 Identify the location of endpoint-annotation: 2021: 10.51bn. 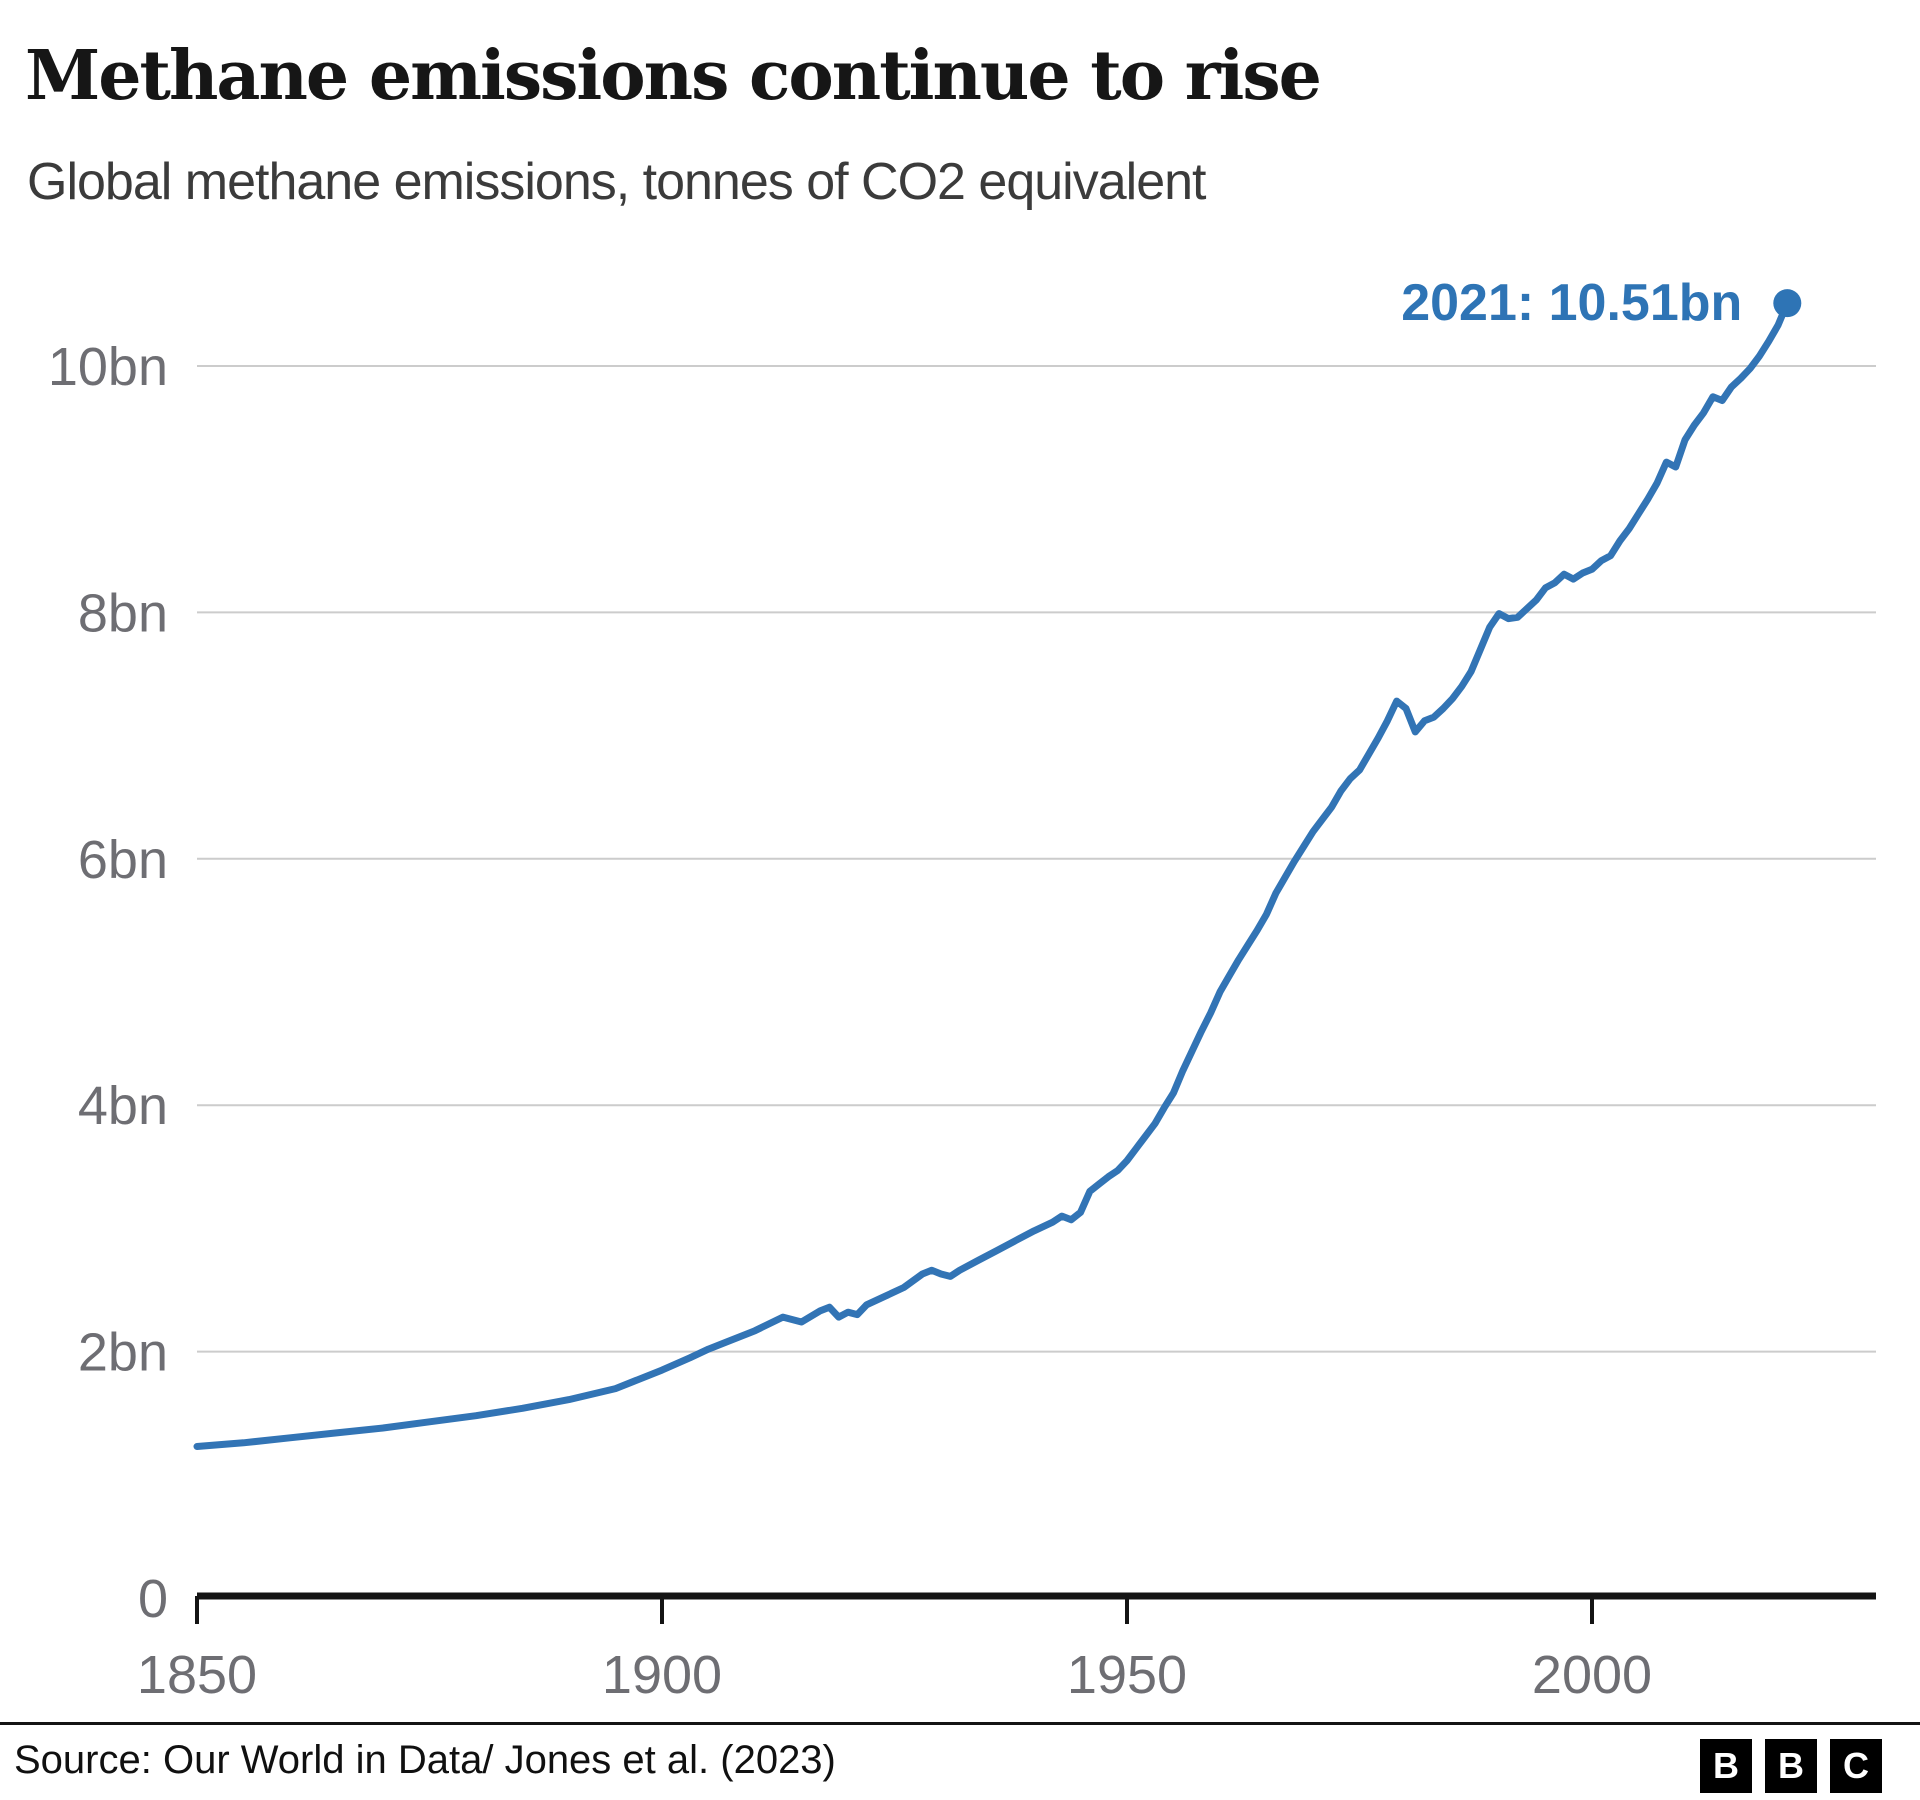
(1571, 303).